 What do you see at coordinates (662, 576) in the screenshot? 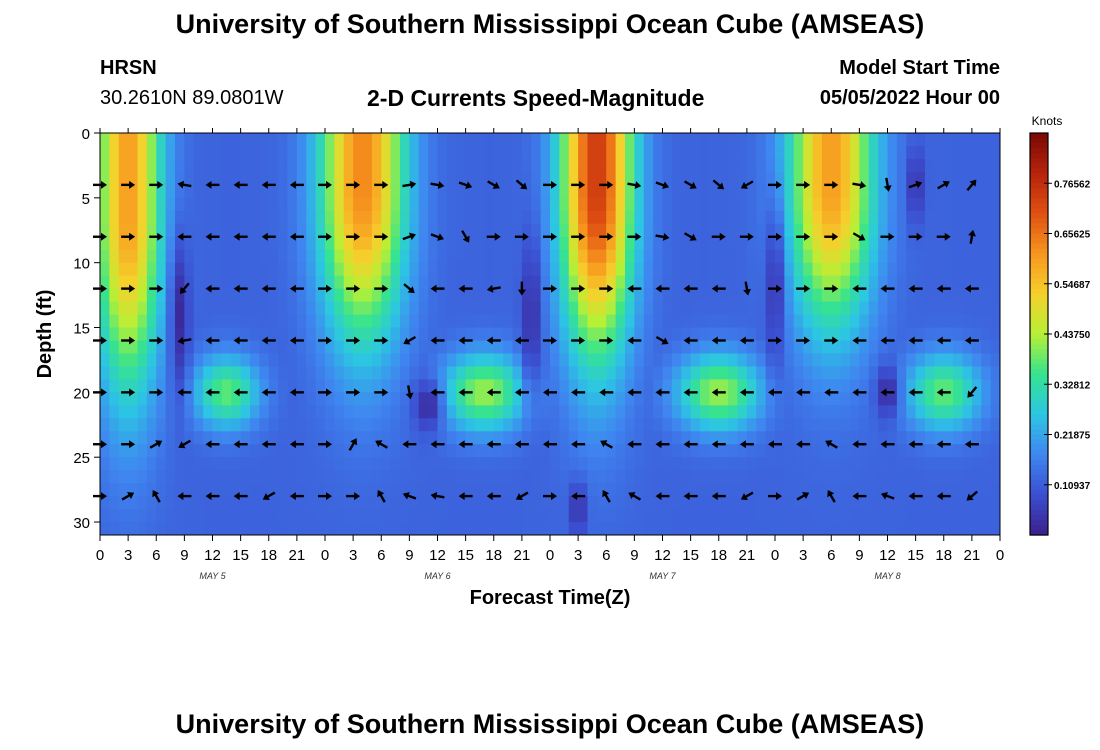
I see `day-label: MAY 7` at bounding box center [662, 576].